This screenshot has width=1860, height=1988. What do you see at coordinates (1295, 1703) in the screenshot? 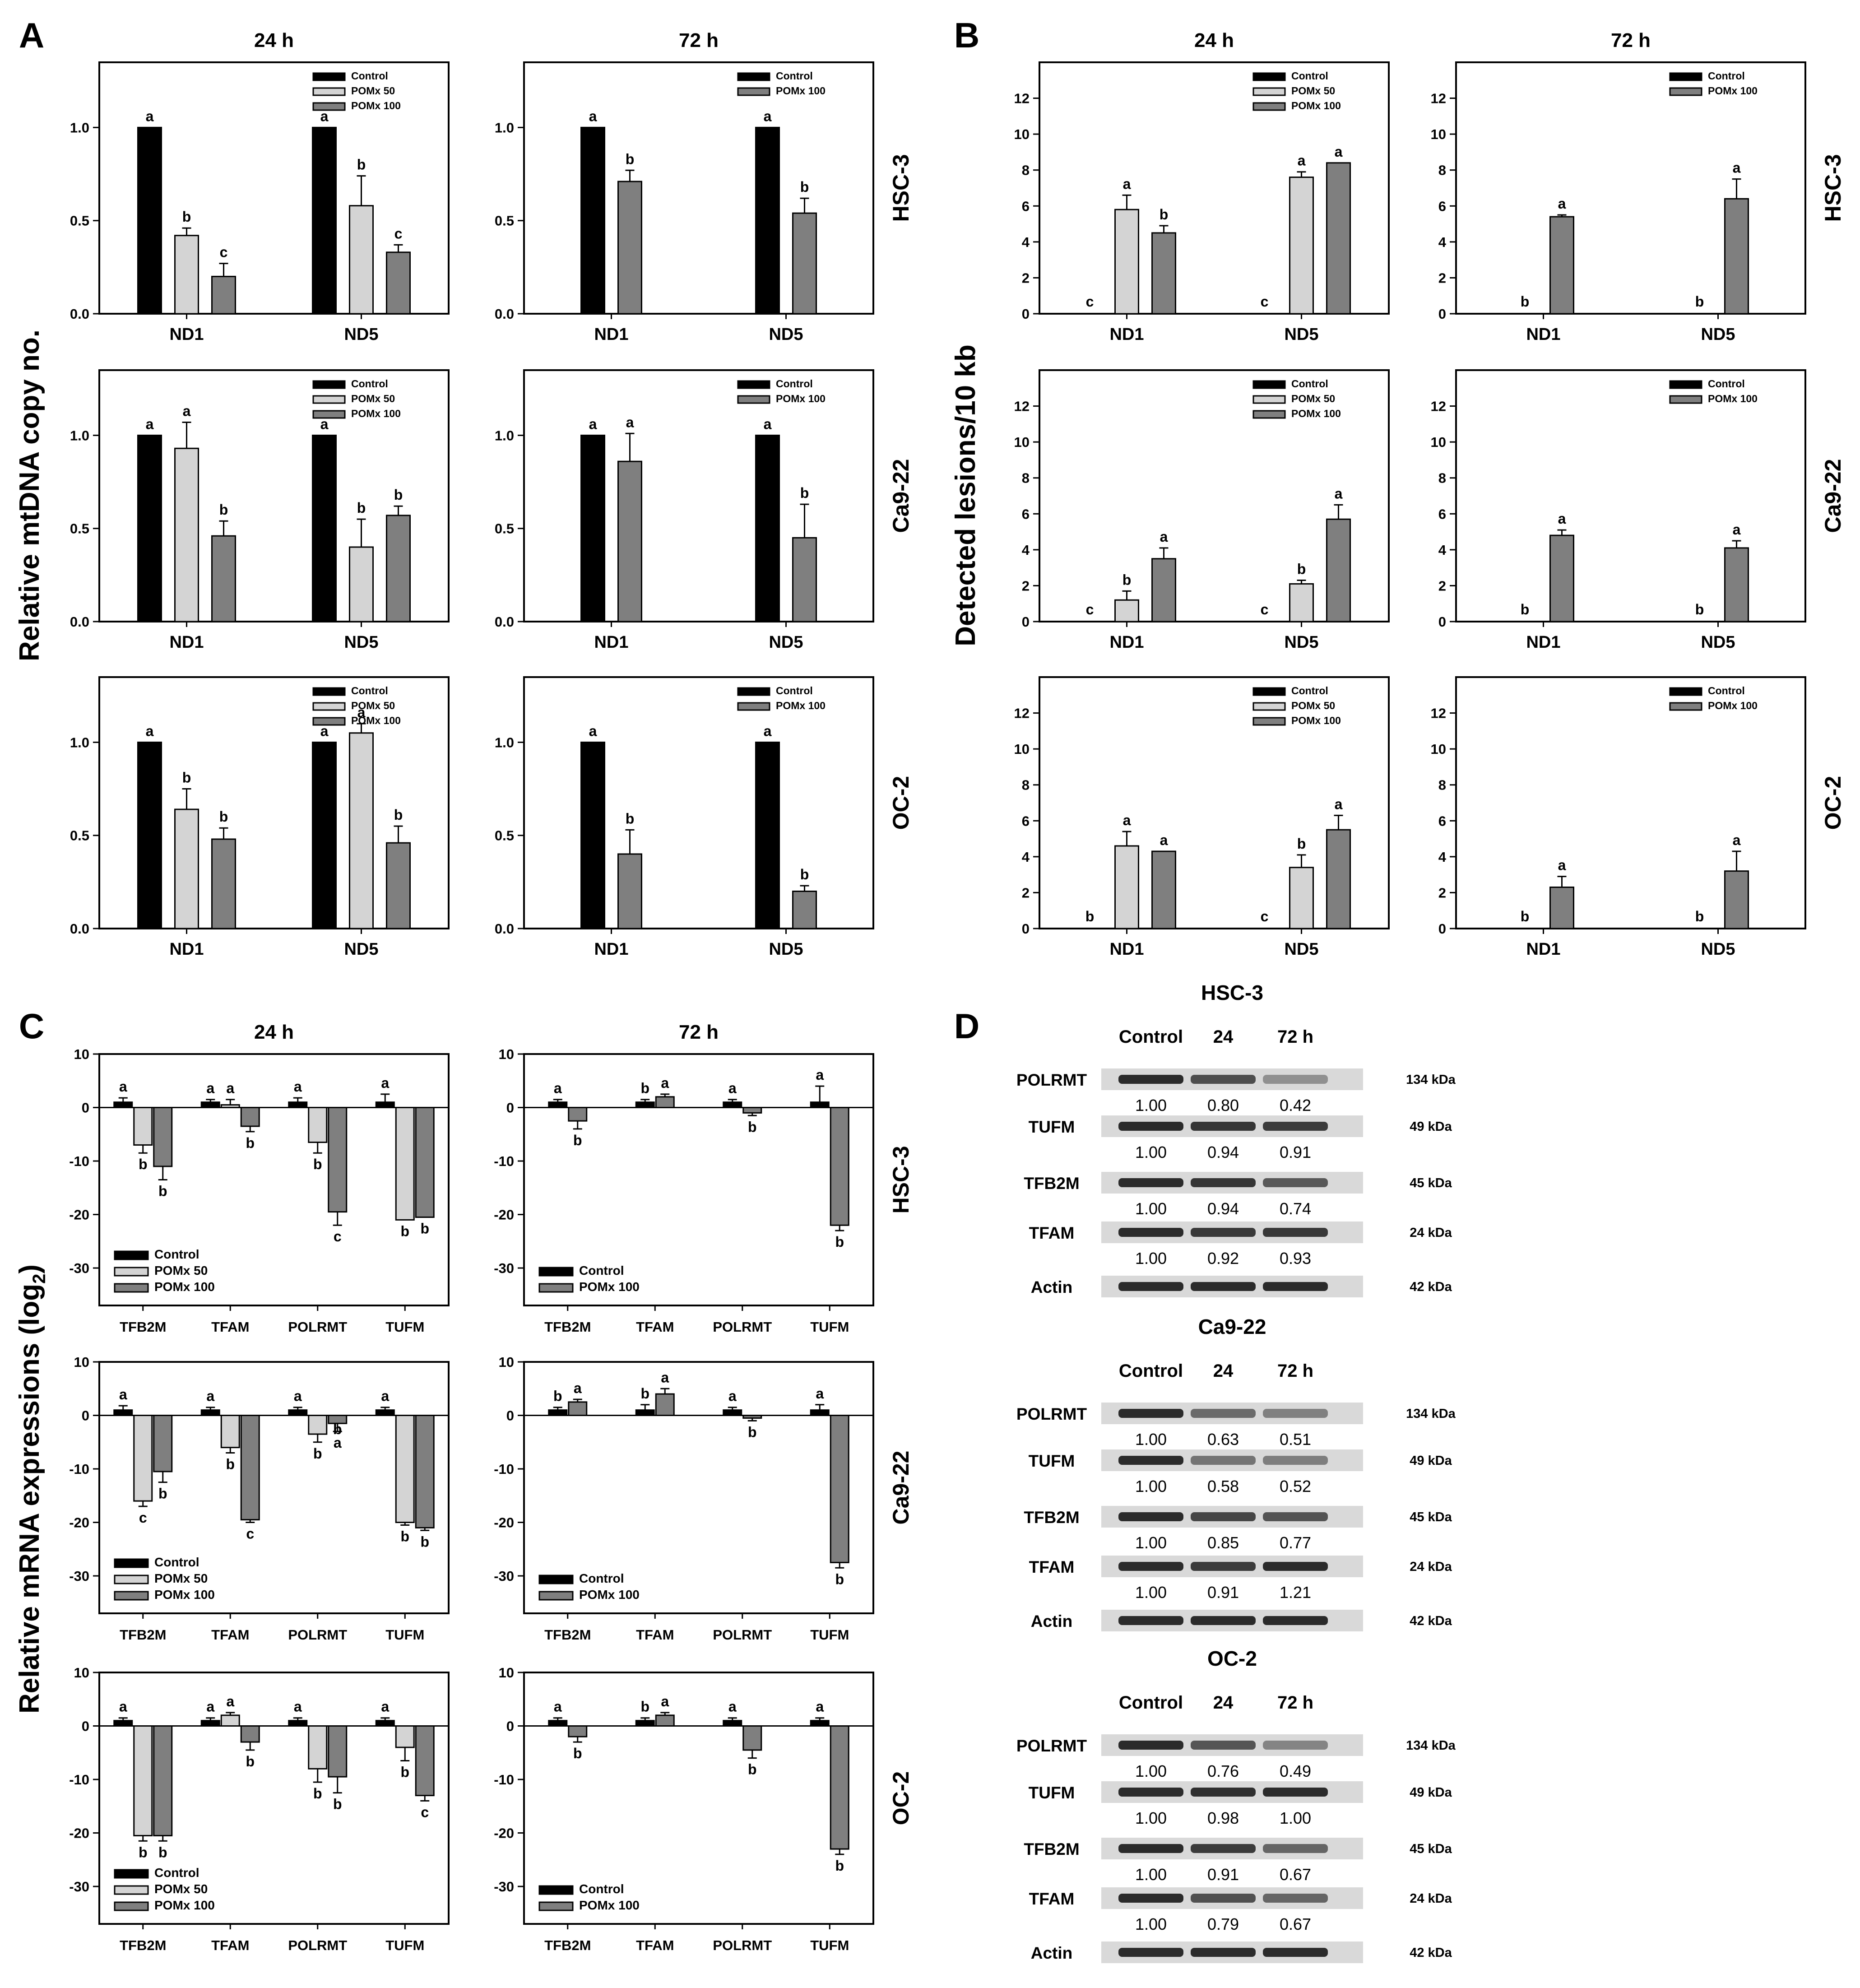
I see `blot-column-header: 72 h` at bounding box center [1295, 1703].